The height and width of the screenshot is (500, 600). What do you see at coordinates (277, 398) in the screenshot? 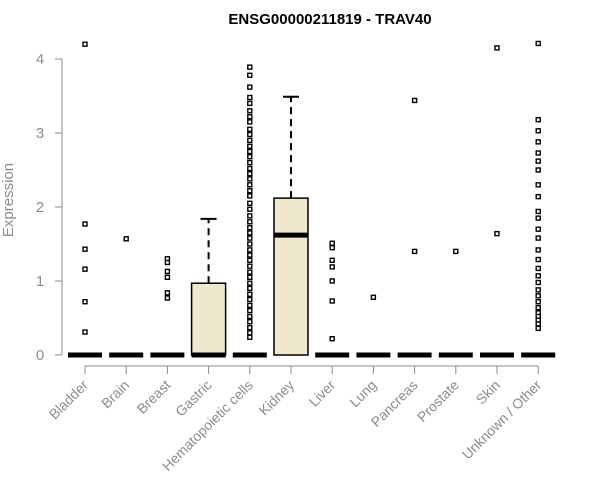
I see `x-tick-label: Kidney` at bounding box center [277, 398].